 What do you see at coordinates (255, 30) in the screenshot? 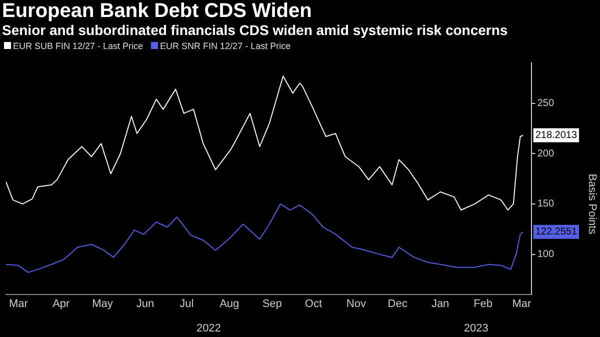
I see `chart-subtitle: Senior and subordinated financials CDS widen amid systemic risk concerns` at bounding box center [255, 30].